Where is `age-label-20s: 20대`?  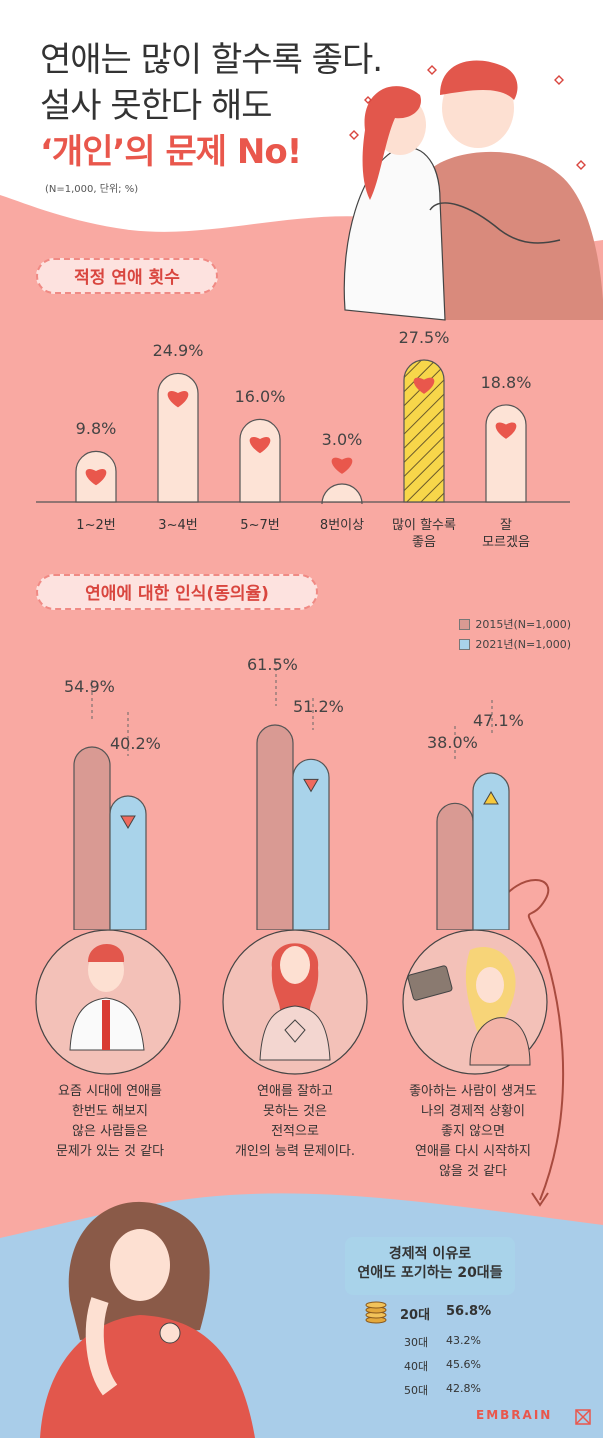 age-label-20s: 20대 is located at coordinates (415, 1315).